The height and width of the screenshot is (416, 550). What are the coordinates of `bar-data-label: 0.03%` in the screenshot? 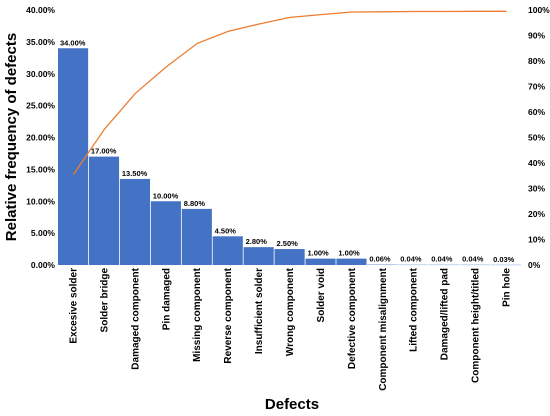 It's located at (504, 259).